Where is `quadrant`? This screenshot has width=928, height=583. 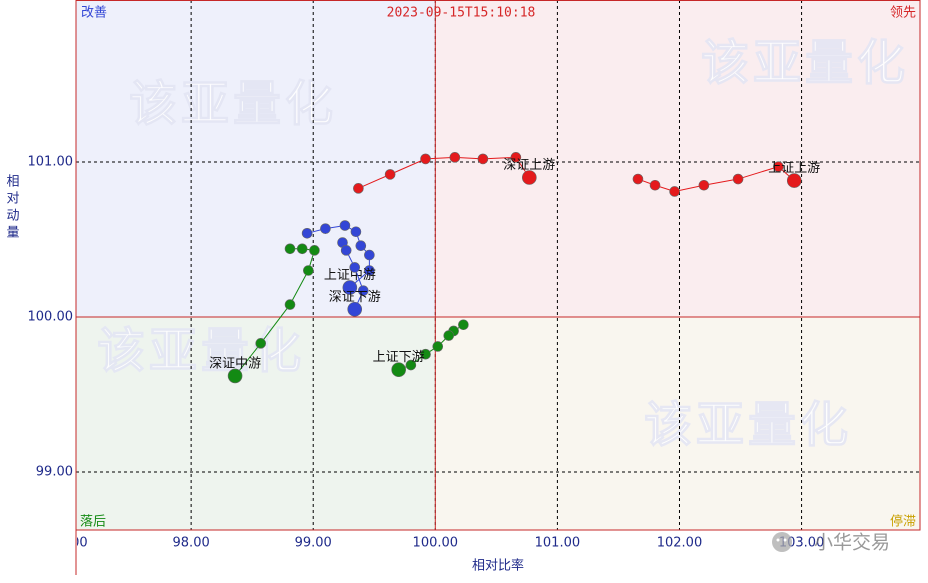
quadrant is located at coordinates (256, 423).